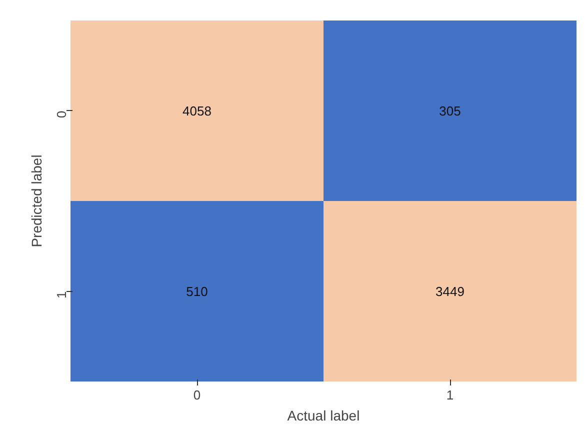 The height and width of the screenshot is (429, 588). Describe the element at coordinates (36, 201) in the screenshot. I see `y-axis-title: Predicted label` at that location.